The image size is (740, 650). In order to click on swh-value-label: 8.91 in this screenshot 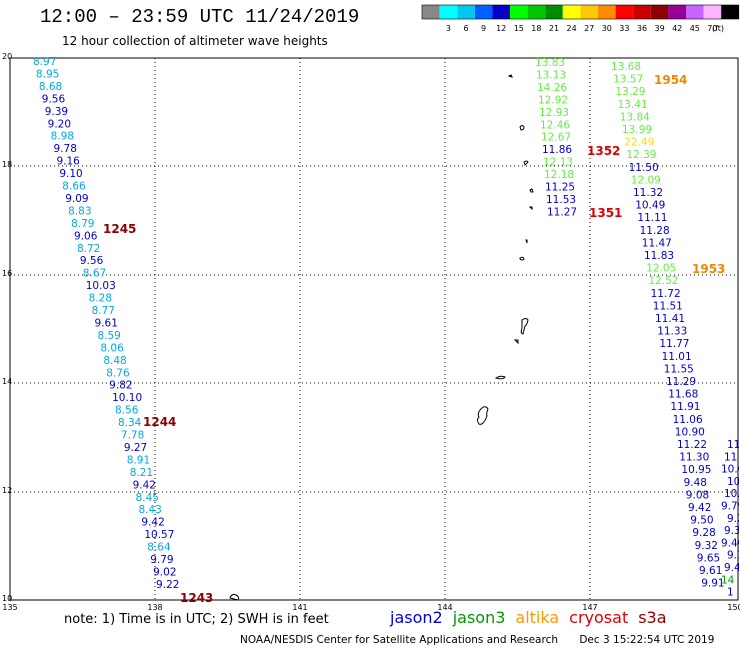, I will do `click(138, 460)`.